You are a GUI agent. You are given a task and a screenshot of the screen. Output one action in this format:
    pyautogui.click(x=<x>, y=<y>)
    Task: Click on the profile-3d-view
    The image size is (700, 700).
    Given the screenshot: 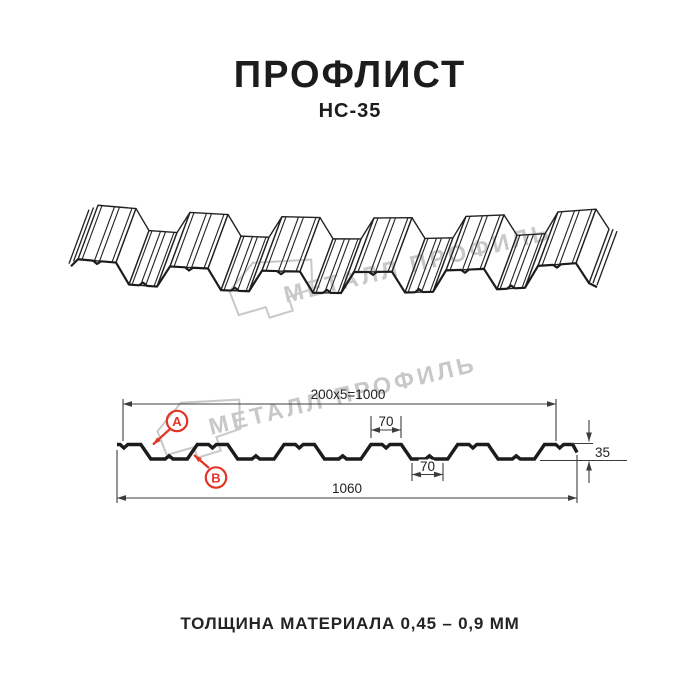 What is the action you would take?
    pyautogui.click(x=343, y=249)
    